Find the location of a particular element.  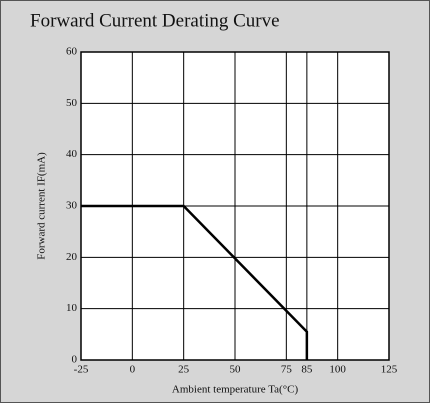

x-tick-label: -25 is located at coordinates (81, 370).